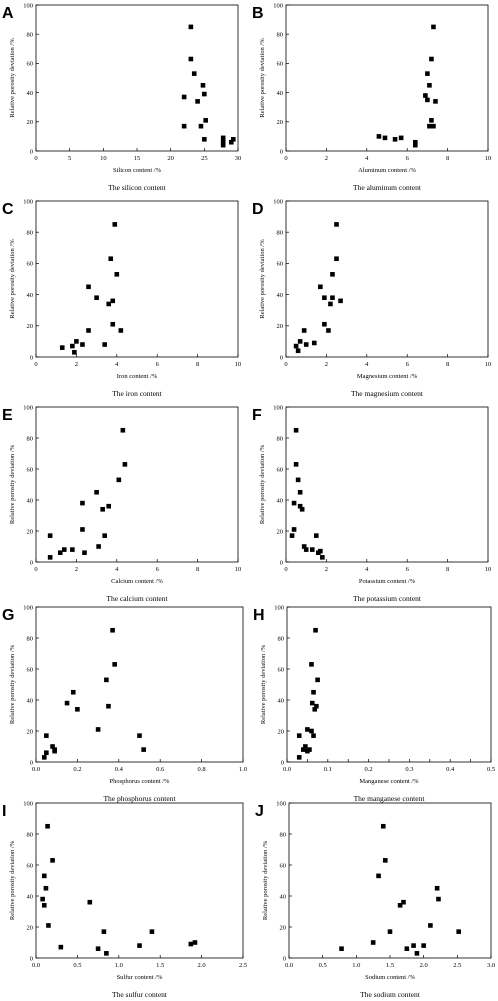 The width and height of the screenshot is (498, 1001). I want to click on panel-letter: B, so click(258, 13).